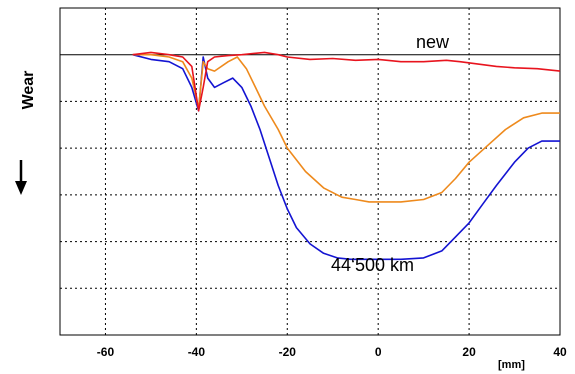 The width and height of the screenshot is (575, 374). Describe the element at coordinates (378, 352) in the screenshot. I see `x-tick-label: 0` at that location.